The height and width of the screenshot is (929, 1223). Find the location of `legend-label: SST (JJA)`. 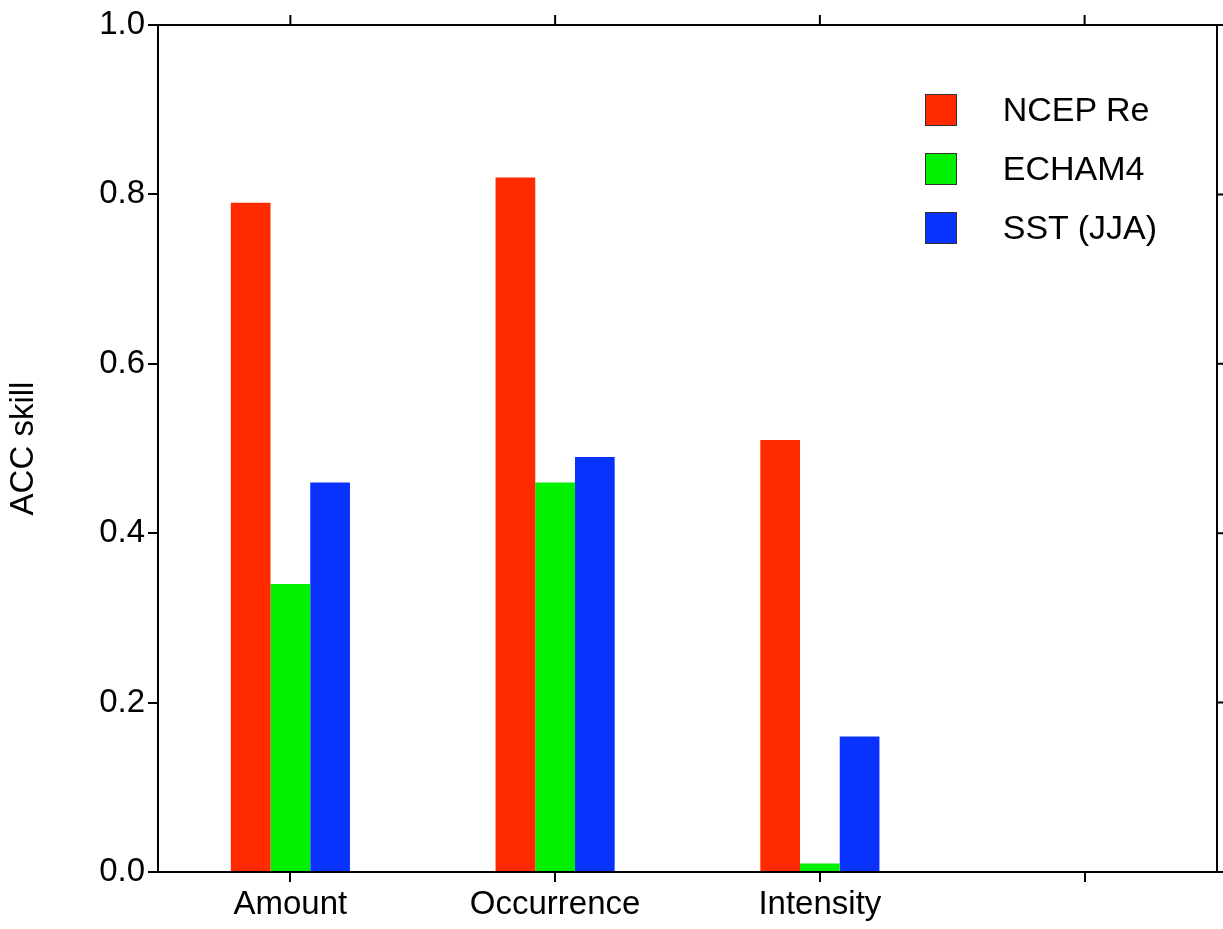

legend-label: SST (JJA) is located at coordinates (1079, 227).